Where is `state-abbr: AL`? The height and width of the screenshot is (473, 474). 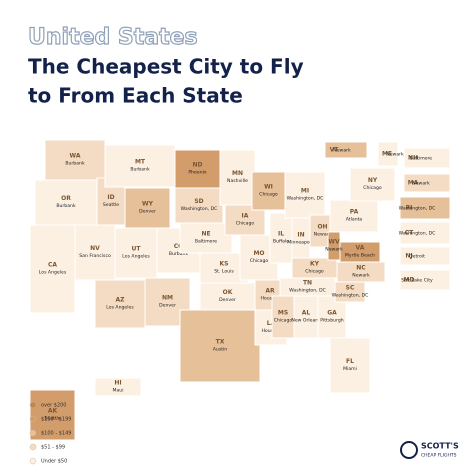
state-abbr: AL is located at coordinates (306, 313).